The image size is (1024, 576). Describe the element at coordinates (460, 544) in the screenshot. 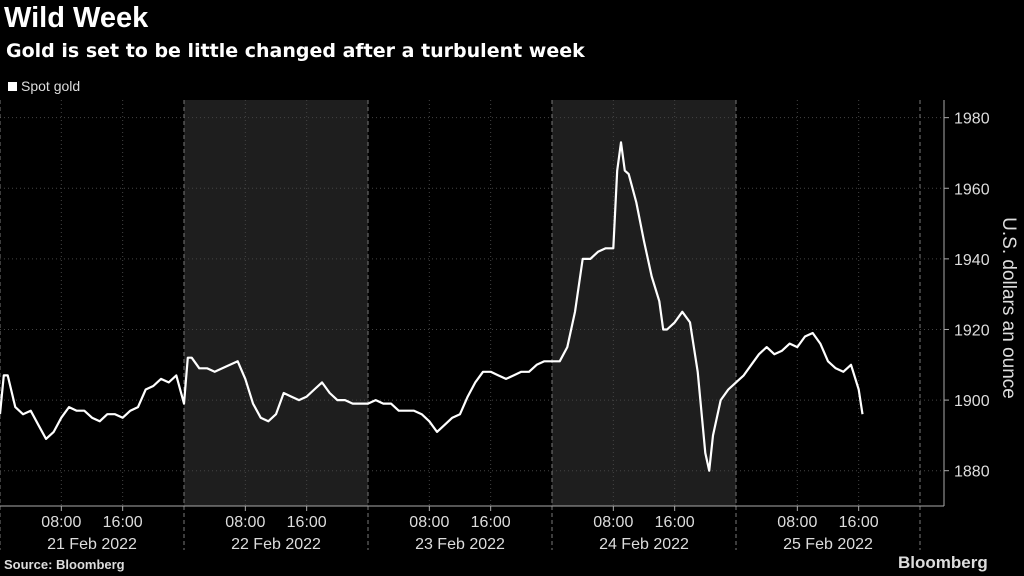

I see `x-day-label: 23 Feb 2022` at that location.